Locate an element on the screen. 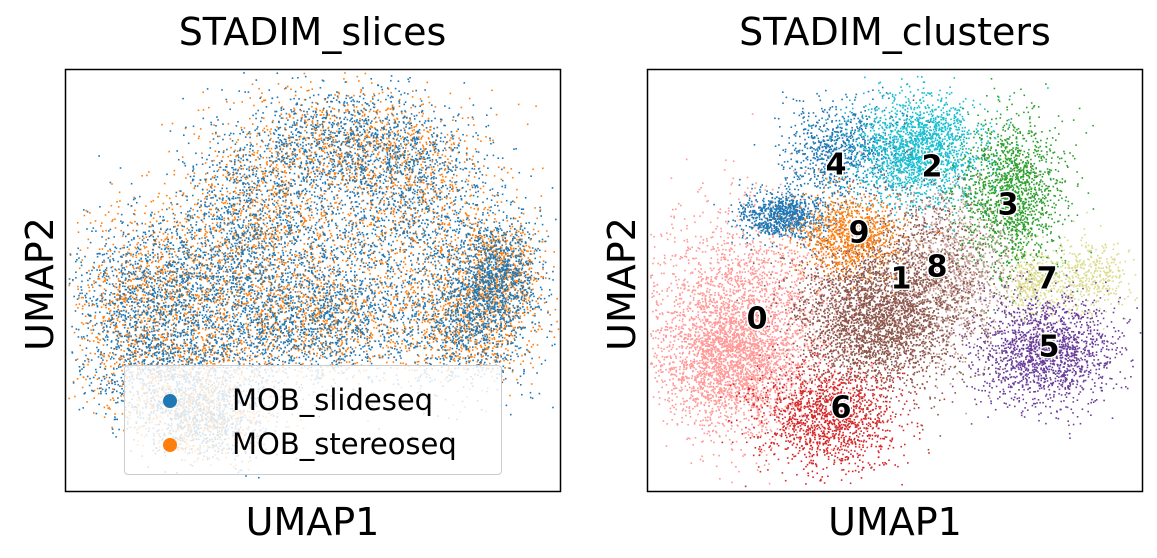 This screenshot has width=1157, height=558. cluster-label-6: 6 is located at coordinates (841, 408).